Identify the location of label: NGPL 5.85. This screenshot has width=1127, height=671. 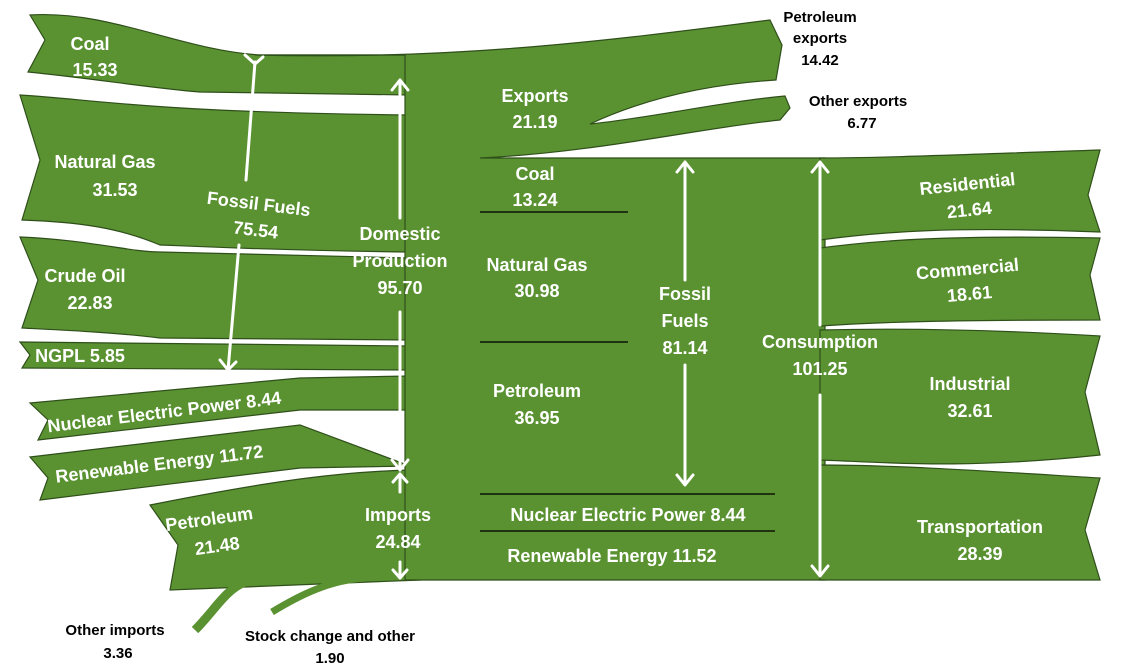
(80, 356).